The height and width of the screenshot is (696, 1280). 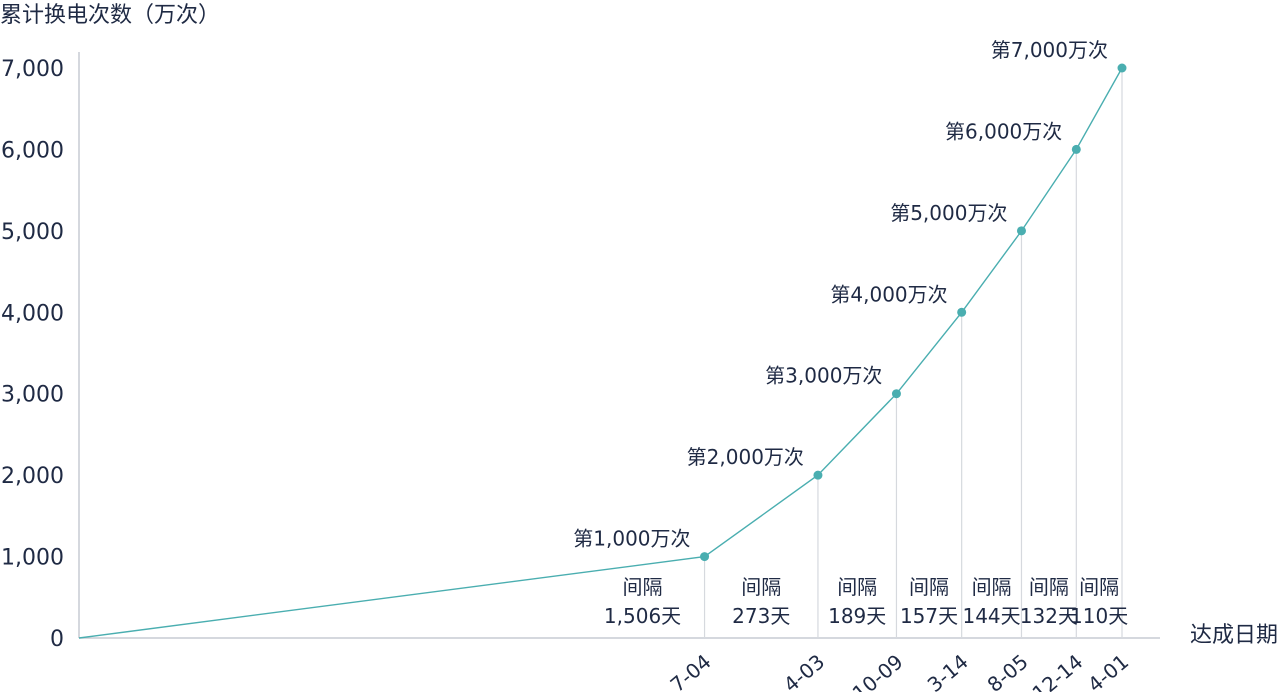 I want to click on x-tick-label: 8-05, so click(x=1007, y=670).